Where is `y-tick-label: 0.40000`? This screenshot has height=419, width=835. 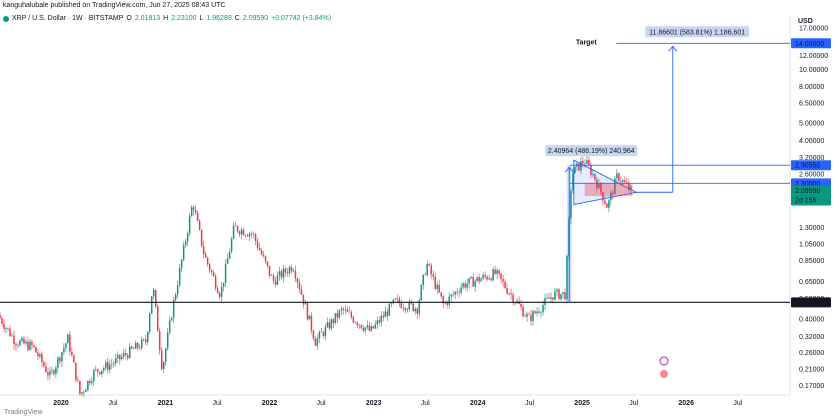
y-tick-label: 0.40000 is located at coordinates (811, 319).